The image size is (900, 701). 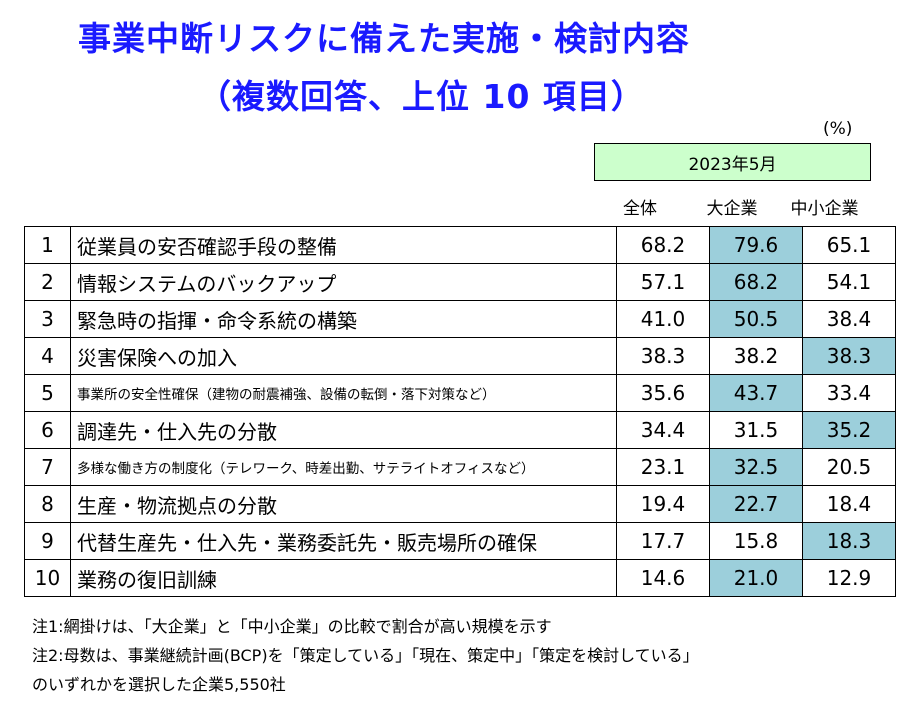 I want to click on value-large-cell: 38.2, so click(x=756, y=356).